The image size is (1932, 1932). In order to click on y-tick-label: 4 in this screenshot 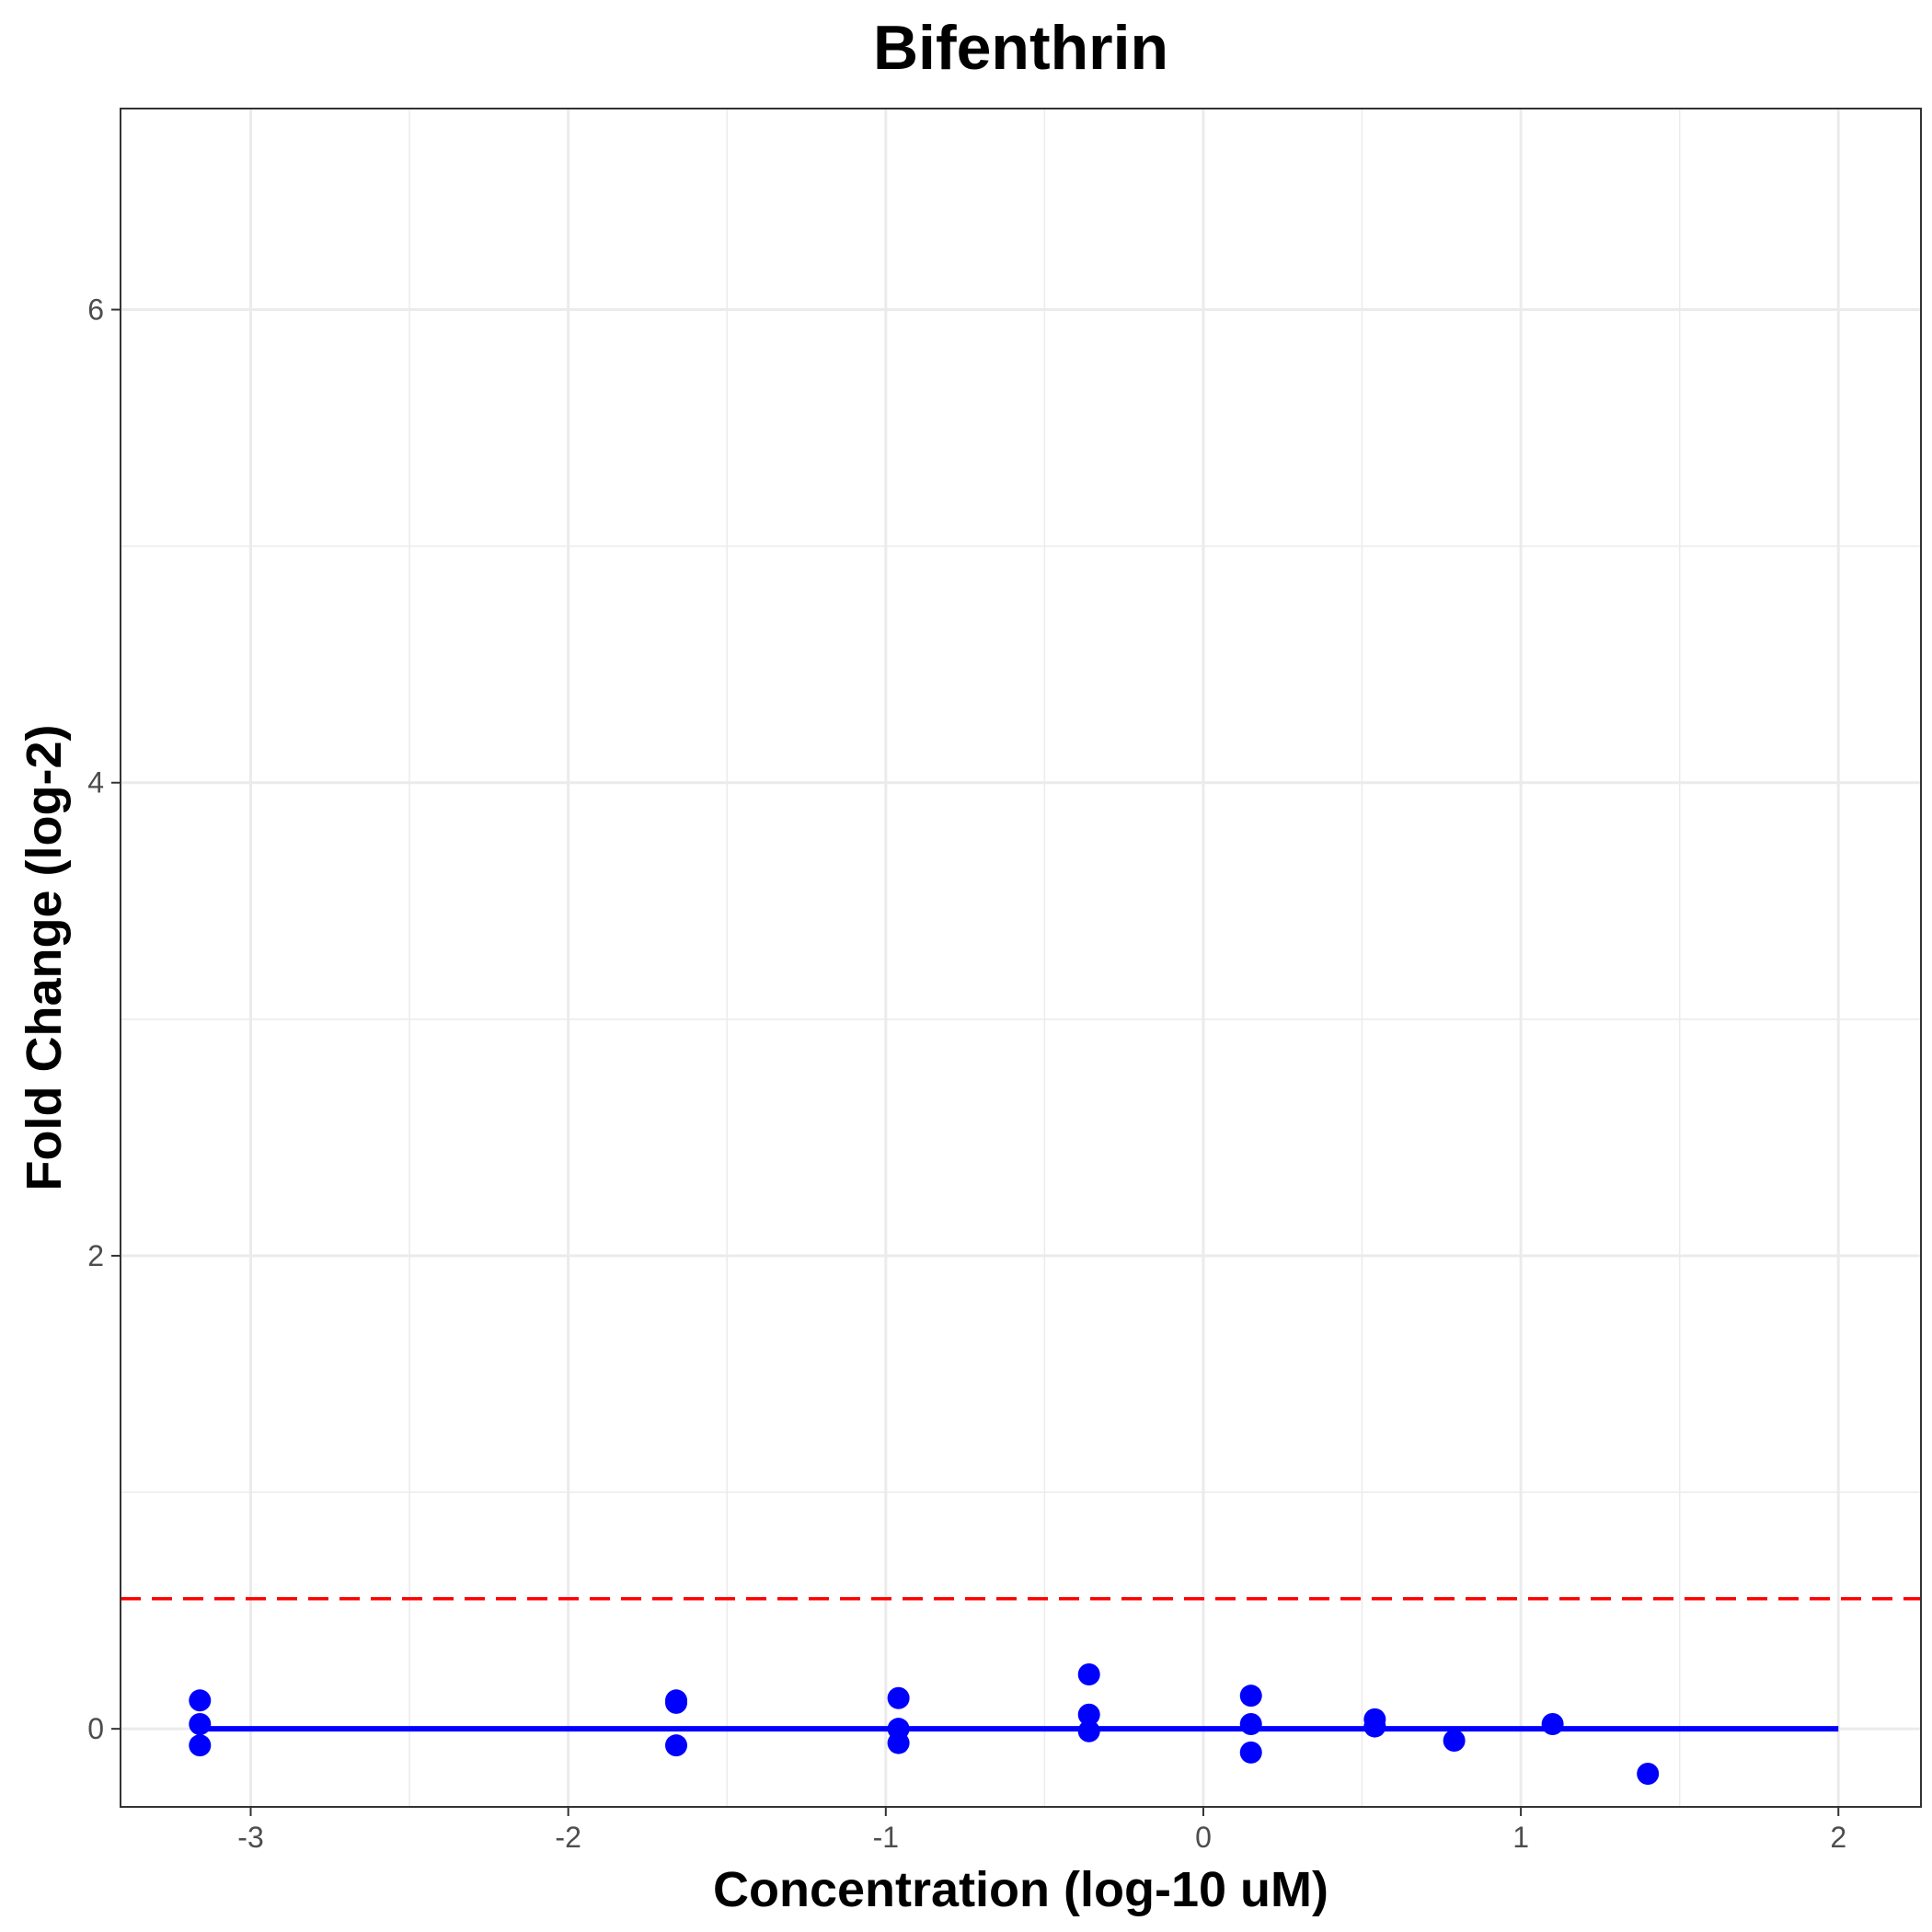, I will do `click(95, 782)`.